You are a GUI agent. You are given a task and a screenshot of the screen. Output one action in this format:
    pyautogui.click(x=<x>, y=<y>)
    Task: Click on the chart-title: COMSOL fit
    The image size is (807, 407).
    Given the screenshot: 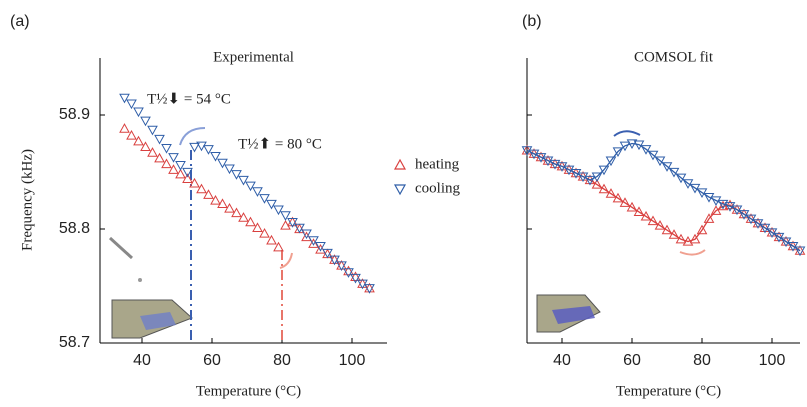 What is the action you would take?
    pyautogui.click(x=674, y=57)
    